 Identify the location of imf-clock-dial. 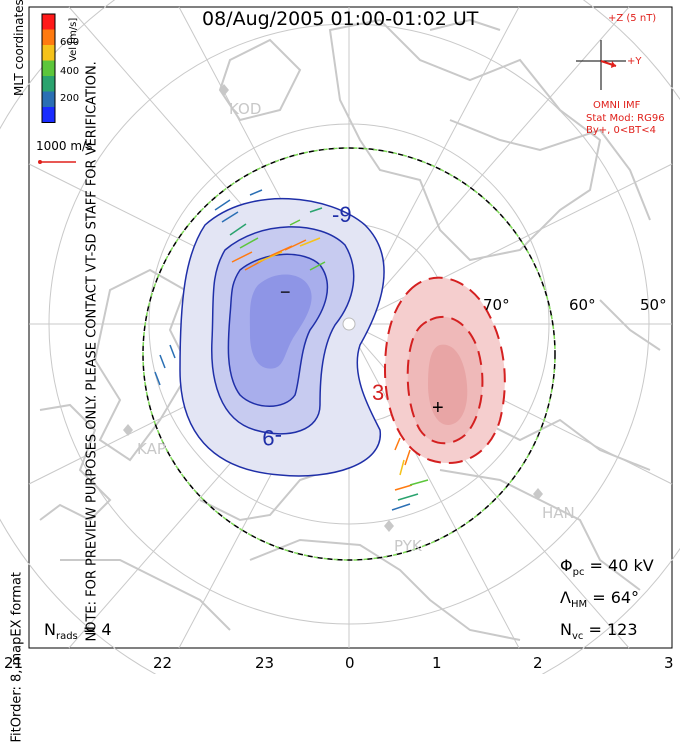
(601, 65).